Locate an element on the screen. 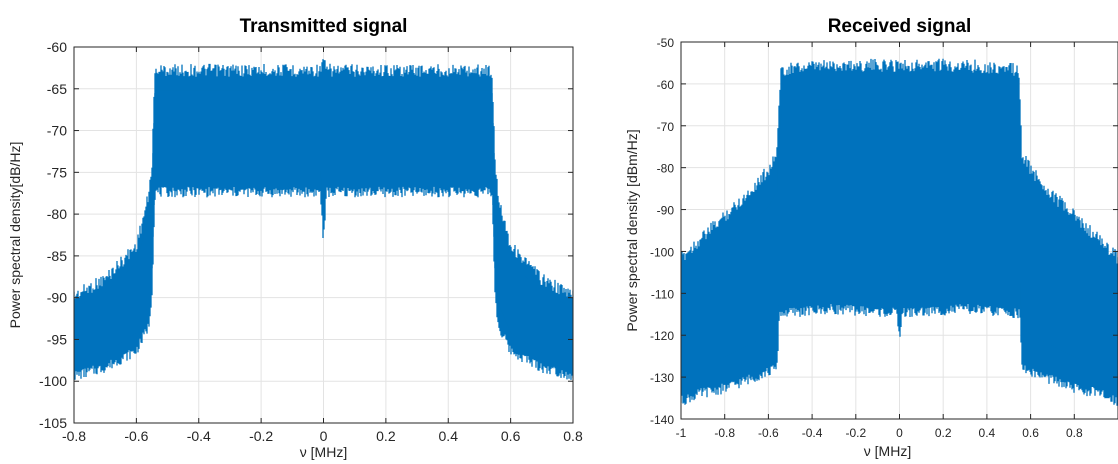 Image resolution: width=1118 pixels, height=464 pixels. y-tick-label: -75 is located at coordinates (57, 172).